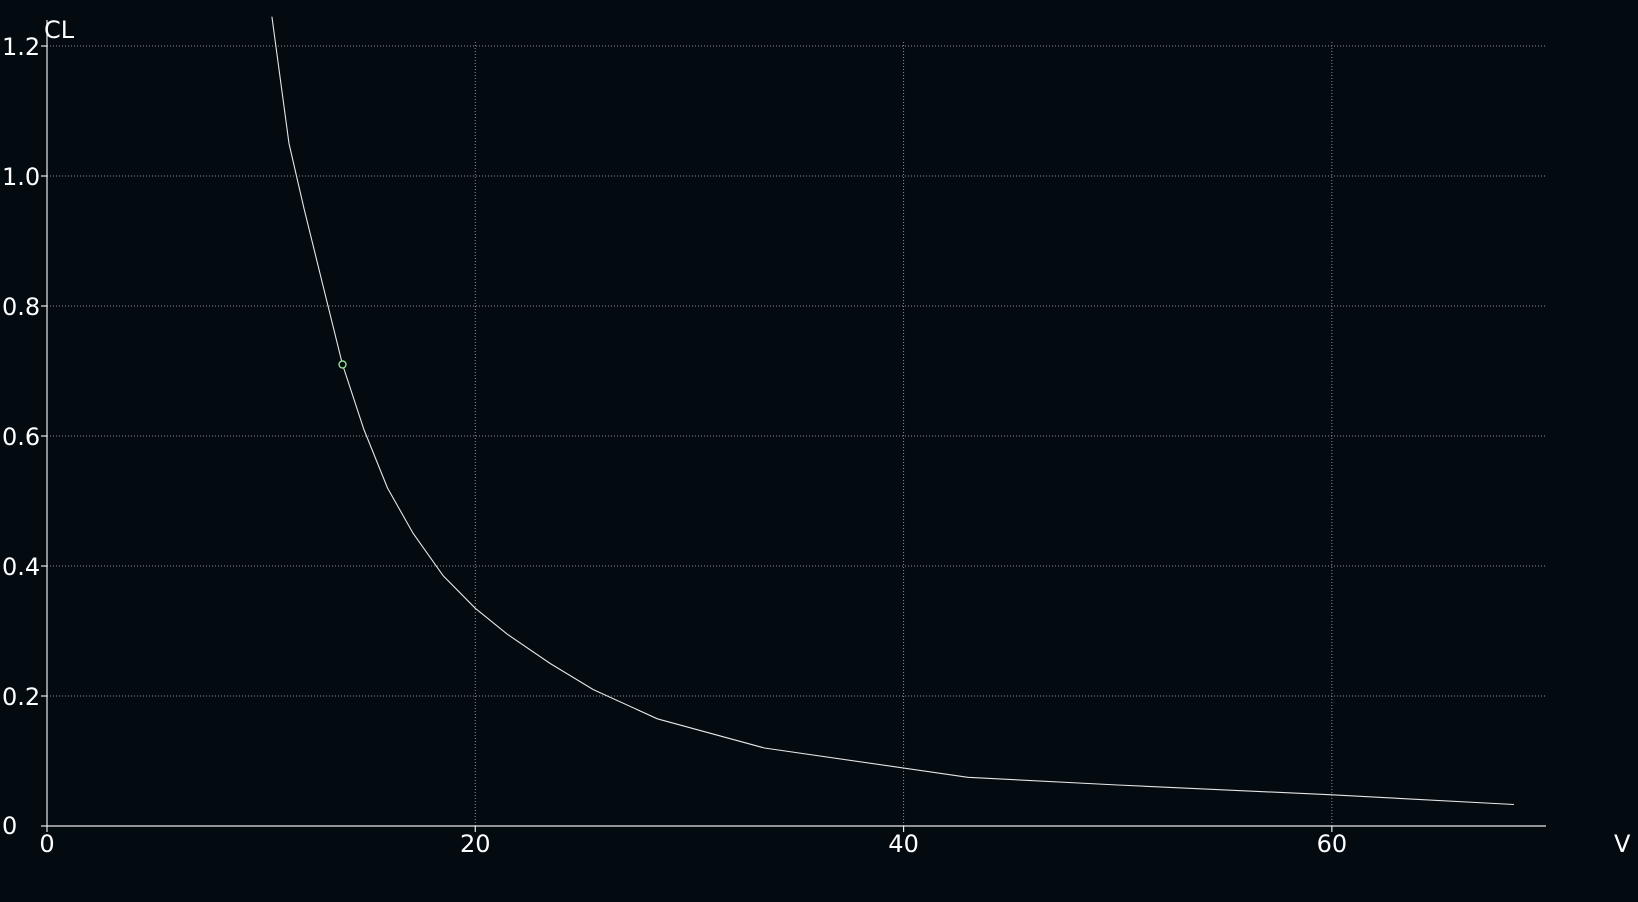 This screenshot has height=902, width=1638. What do you see at coordinates (46, 844) in the screenshot?
I see `x-tick-label: 0` at bounding box center [46, 844].